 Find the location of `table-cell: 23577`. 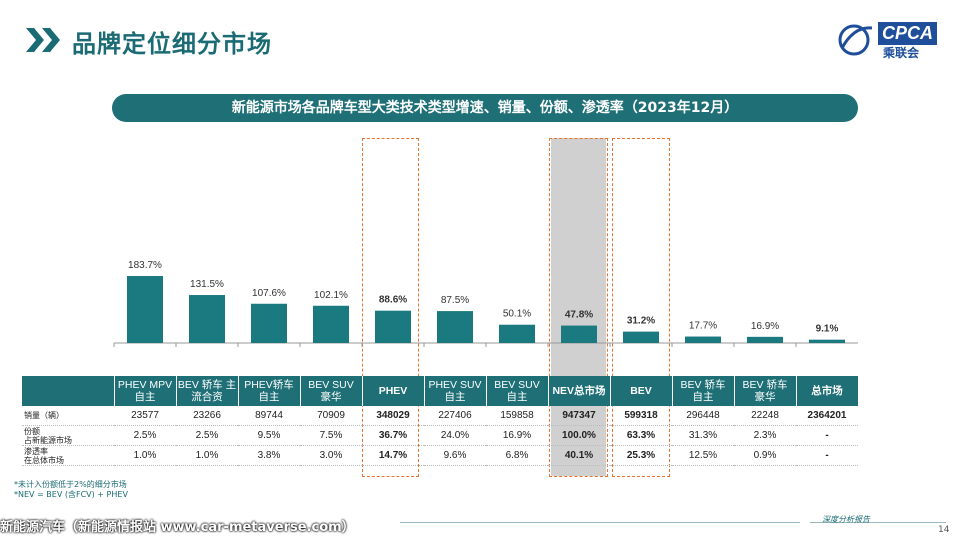

table-cell: 23577 is located at coordinates (145, 416).